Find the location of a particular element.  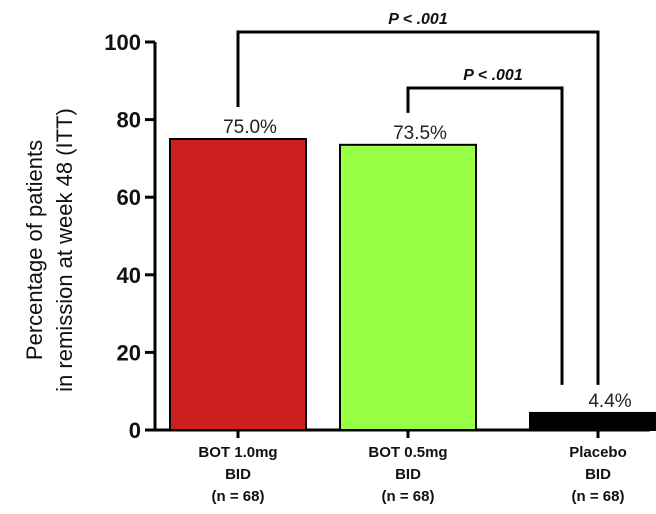

y-tick-label: 100 is located at coordinates (122, 42).